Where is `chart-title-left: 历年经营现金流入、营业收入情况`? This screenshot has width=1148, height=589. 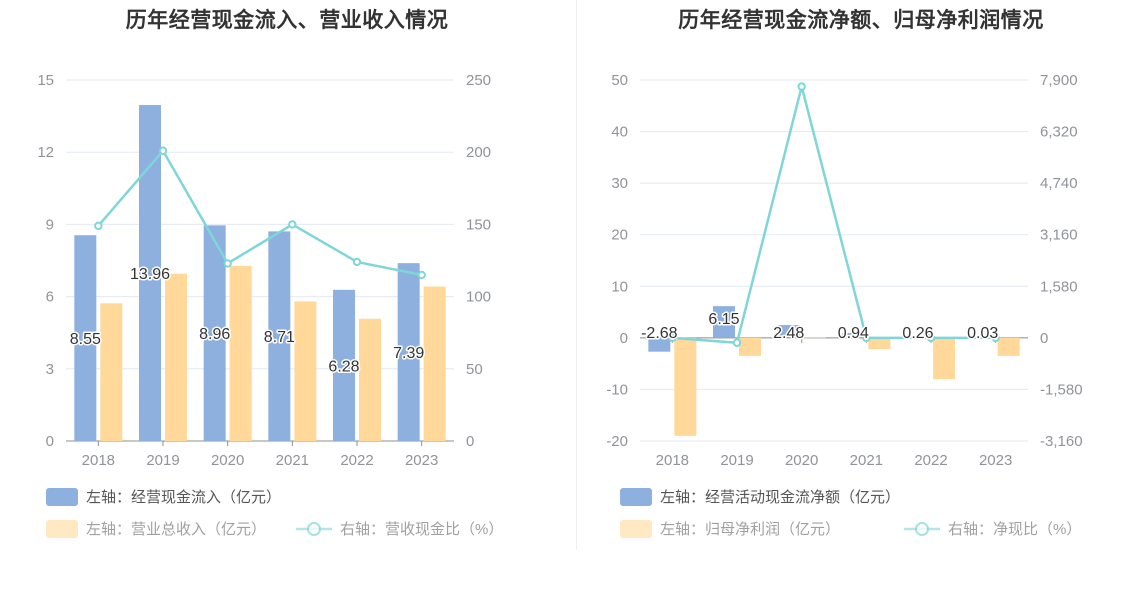
chart-title-left: 历年经营现金流入、营业收入情况 is located at coordinates (287, 20).